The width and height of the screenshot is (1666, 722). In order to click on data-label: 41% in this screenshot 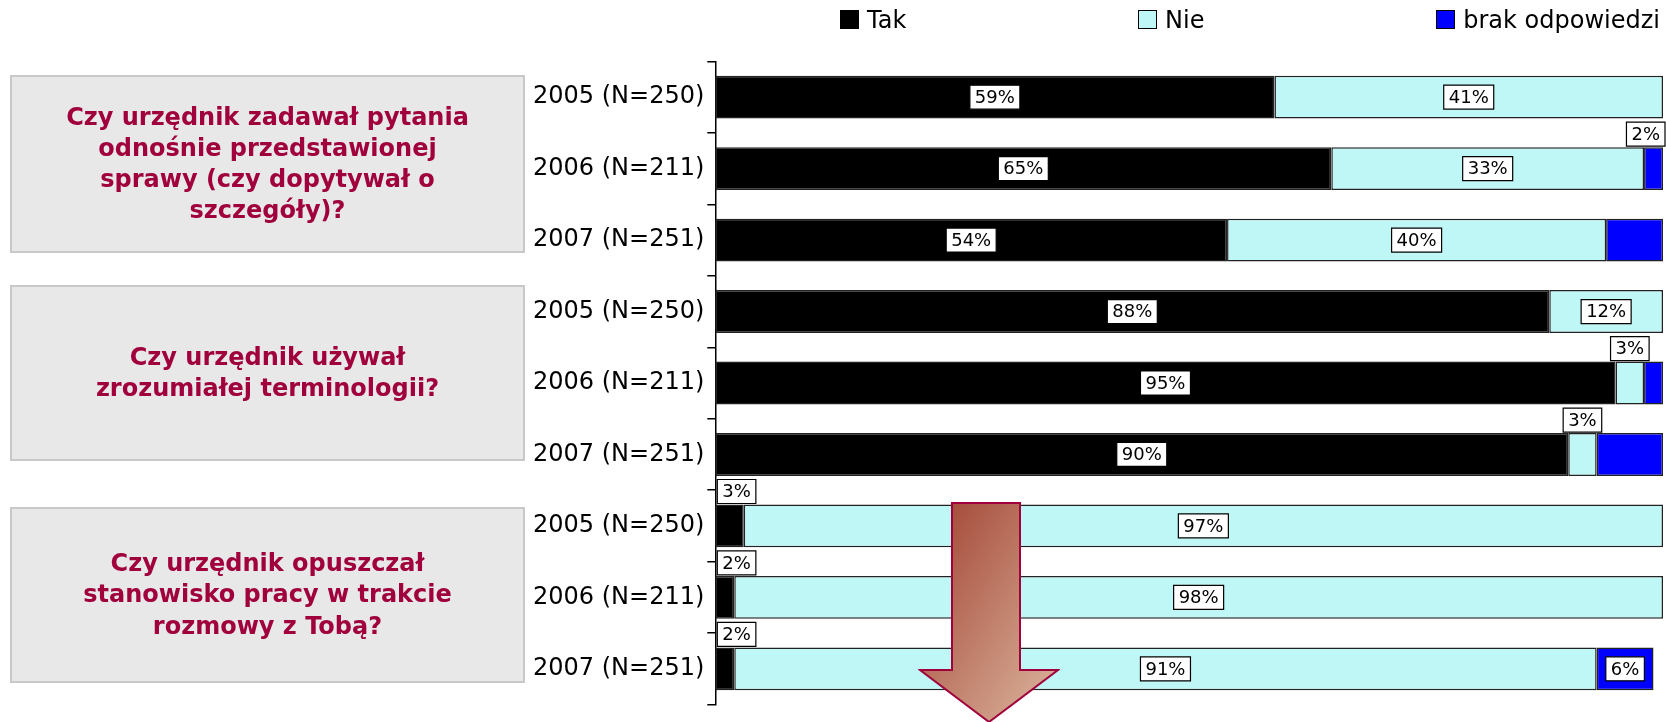, I will do `click(1468, 96)`.